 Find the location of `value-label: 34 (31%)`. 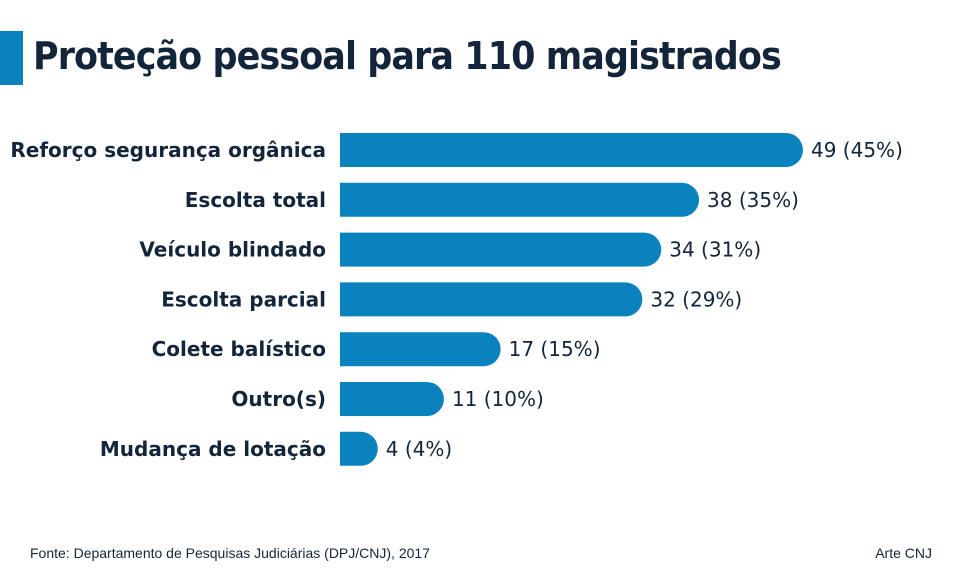

value-label: 34 (31%) is located at coordinates (715, 250).